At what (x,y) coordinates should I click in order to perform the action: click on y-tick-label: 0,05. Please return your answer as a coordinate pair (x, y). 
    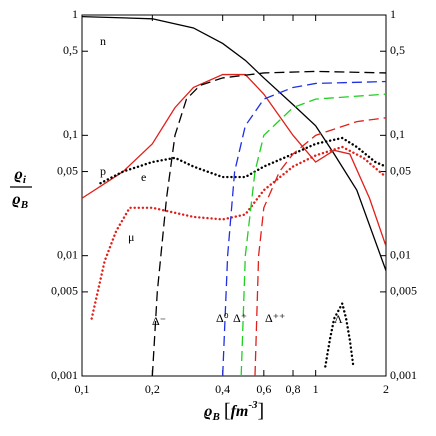
    Looking at the image, I should click on (67, 170).